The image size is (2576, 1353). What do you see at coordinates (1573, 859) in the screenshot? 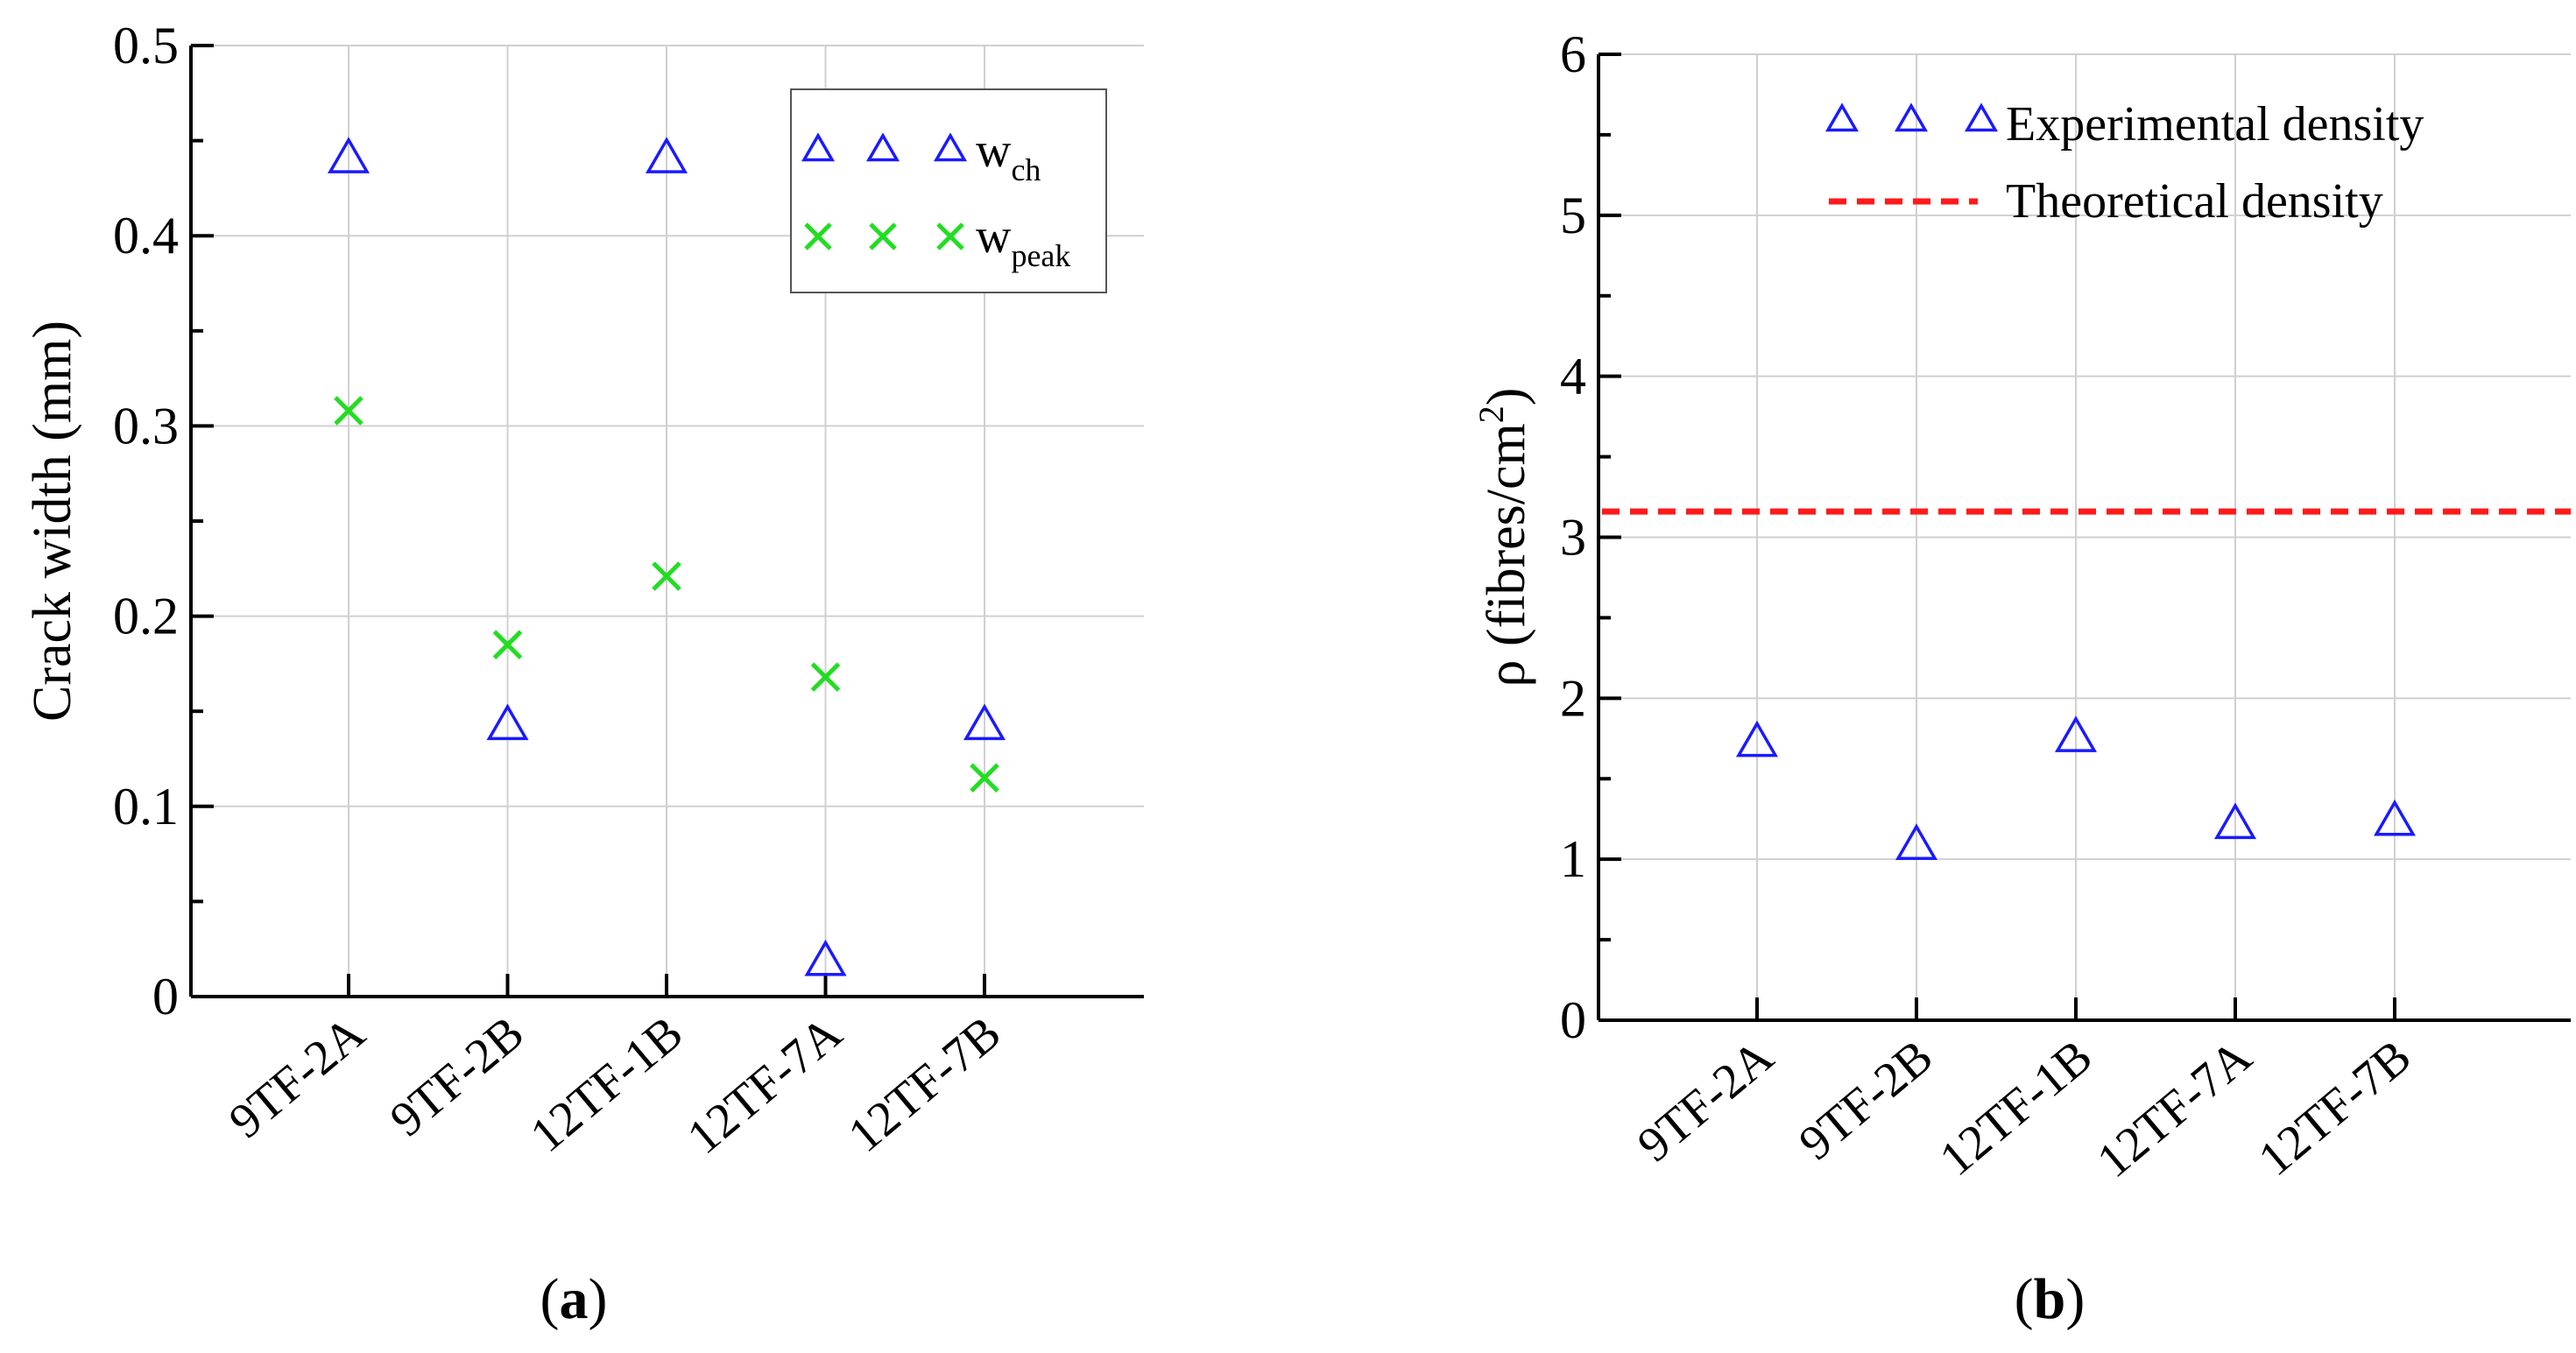
I see `y-tick-label: 1` at bounding box center [1573, 859].